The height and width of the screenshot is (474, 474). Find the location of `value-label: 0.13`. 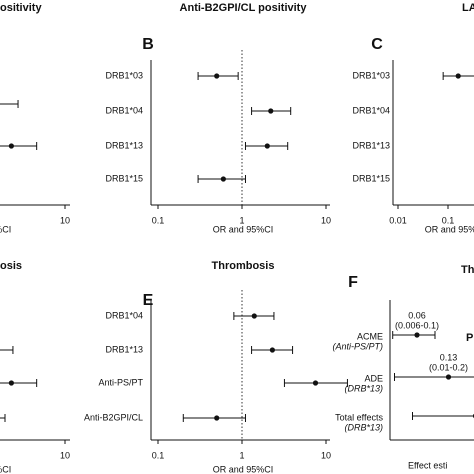

value-label: 0.13 is located at coordinates (449, 357).